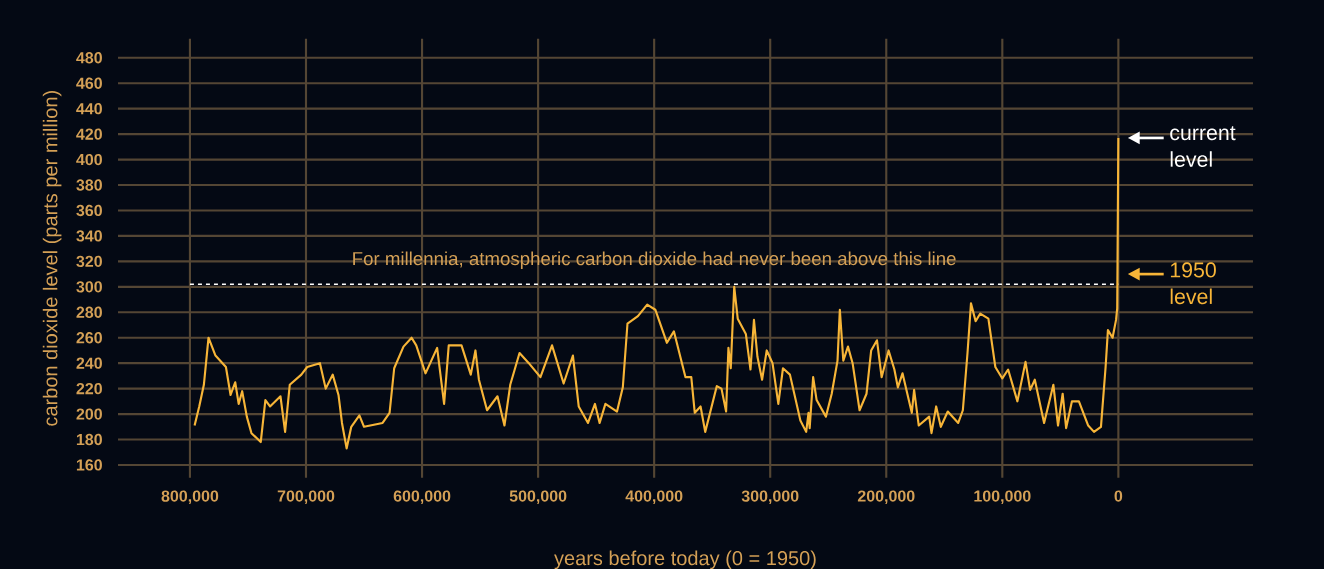  I want to click on x-axis-title: years before today (0 = 1950), so click(685, 559).